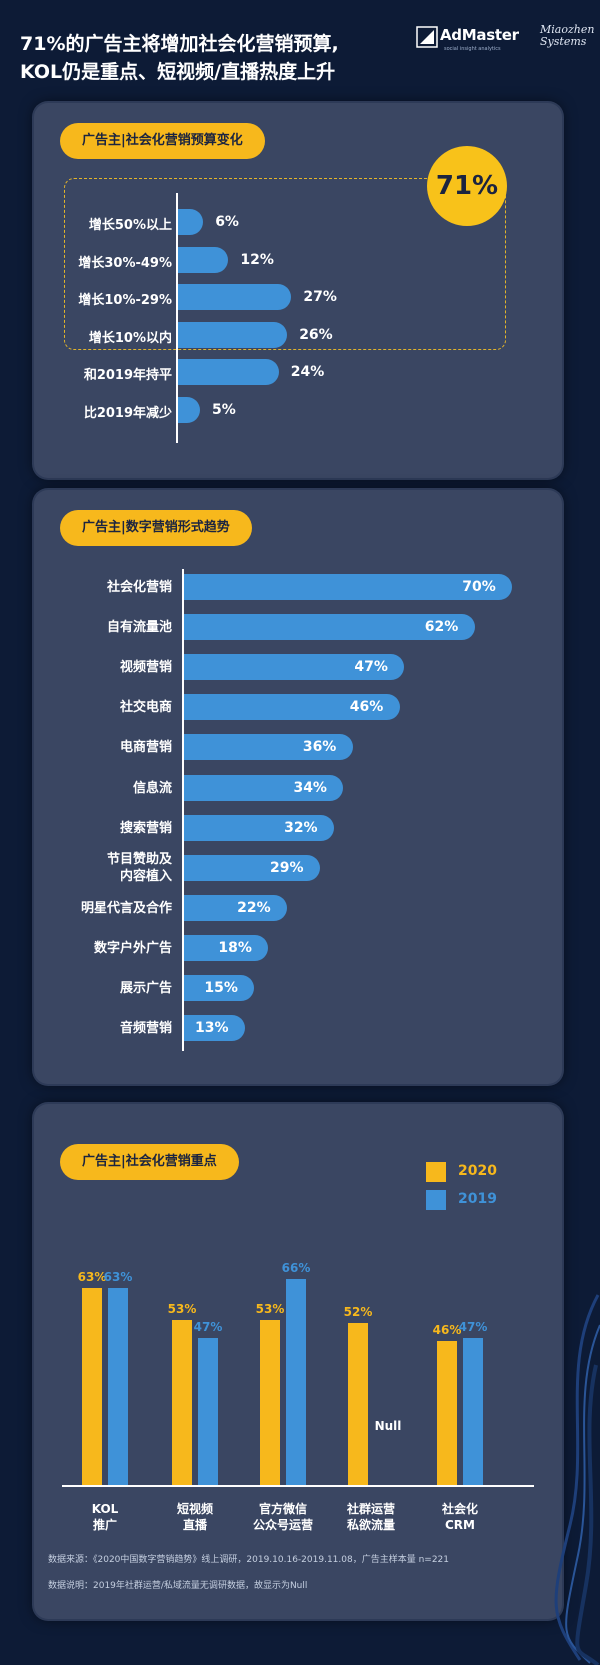  I want to click on digital-row-label-line: 展示广告, so click(145, 988).